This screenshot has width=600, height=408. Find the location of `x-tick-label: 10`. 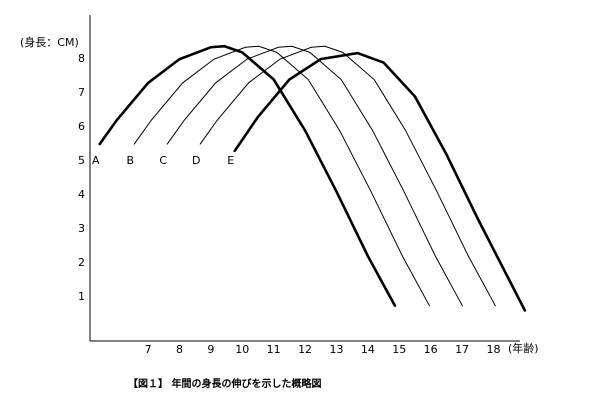

x-tick-label: 10 is located at coordinates (242, 349).